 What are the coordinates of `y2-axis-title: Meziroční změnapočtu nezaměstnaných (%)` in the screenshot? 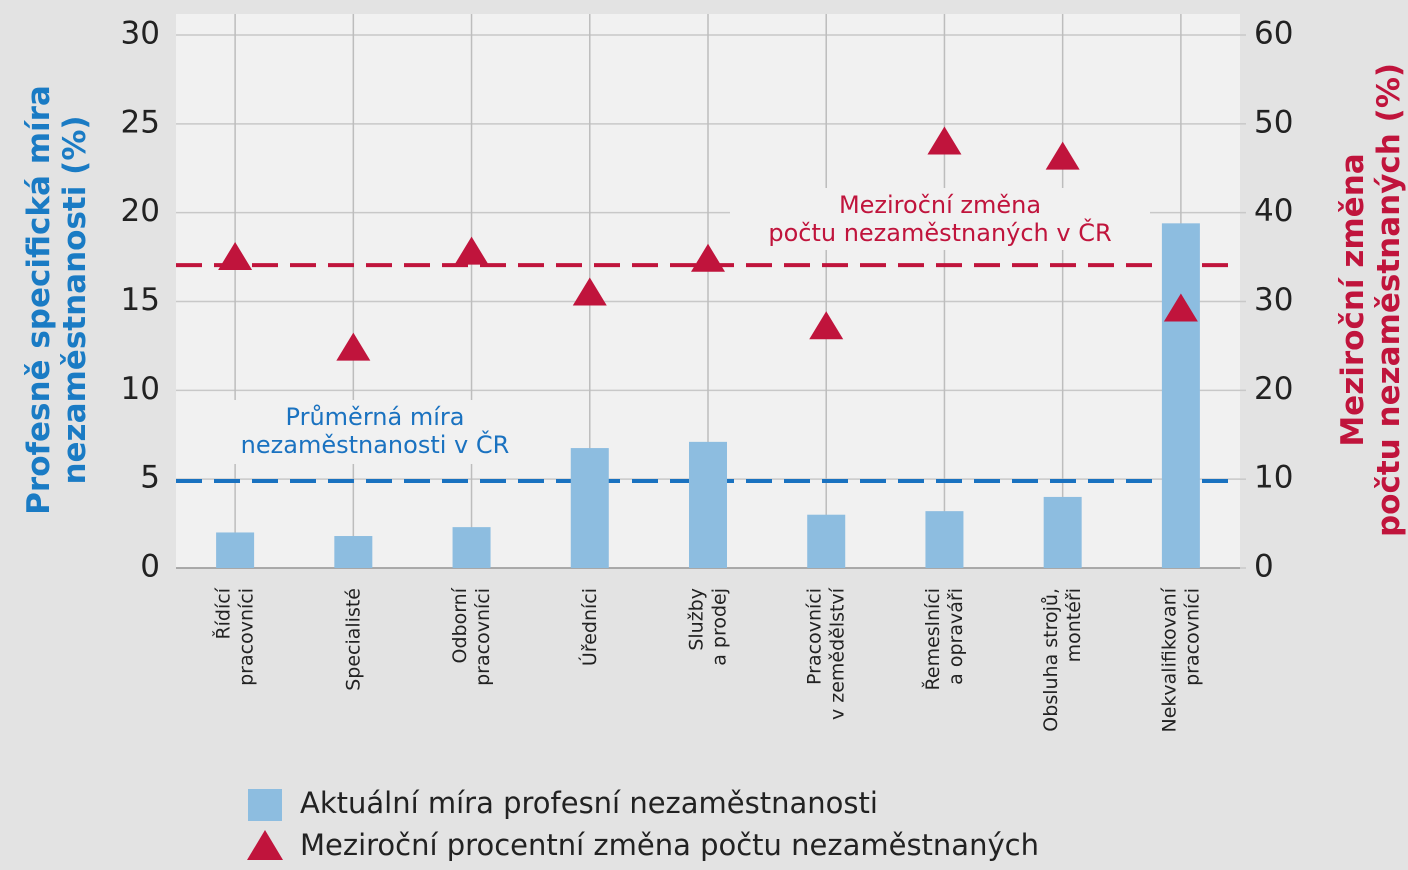 It's located at (1371, 300).